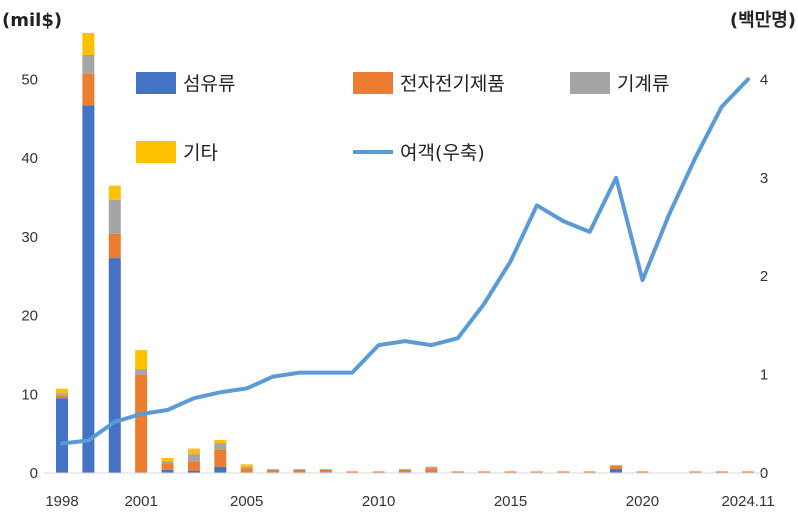 This screenshot has width=798, height=516. I want to click on x-tick-label: 2020, so click(642, 501).